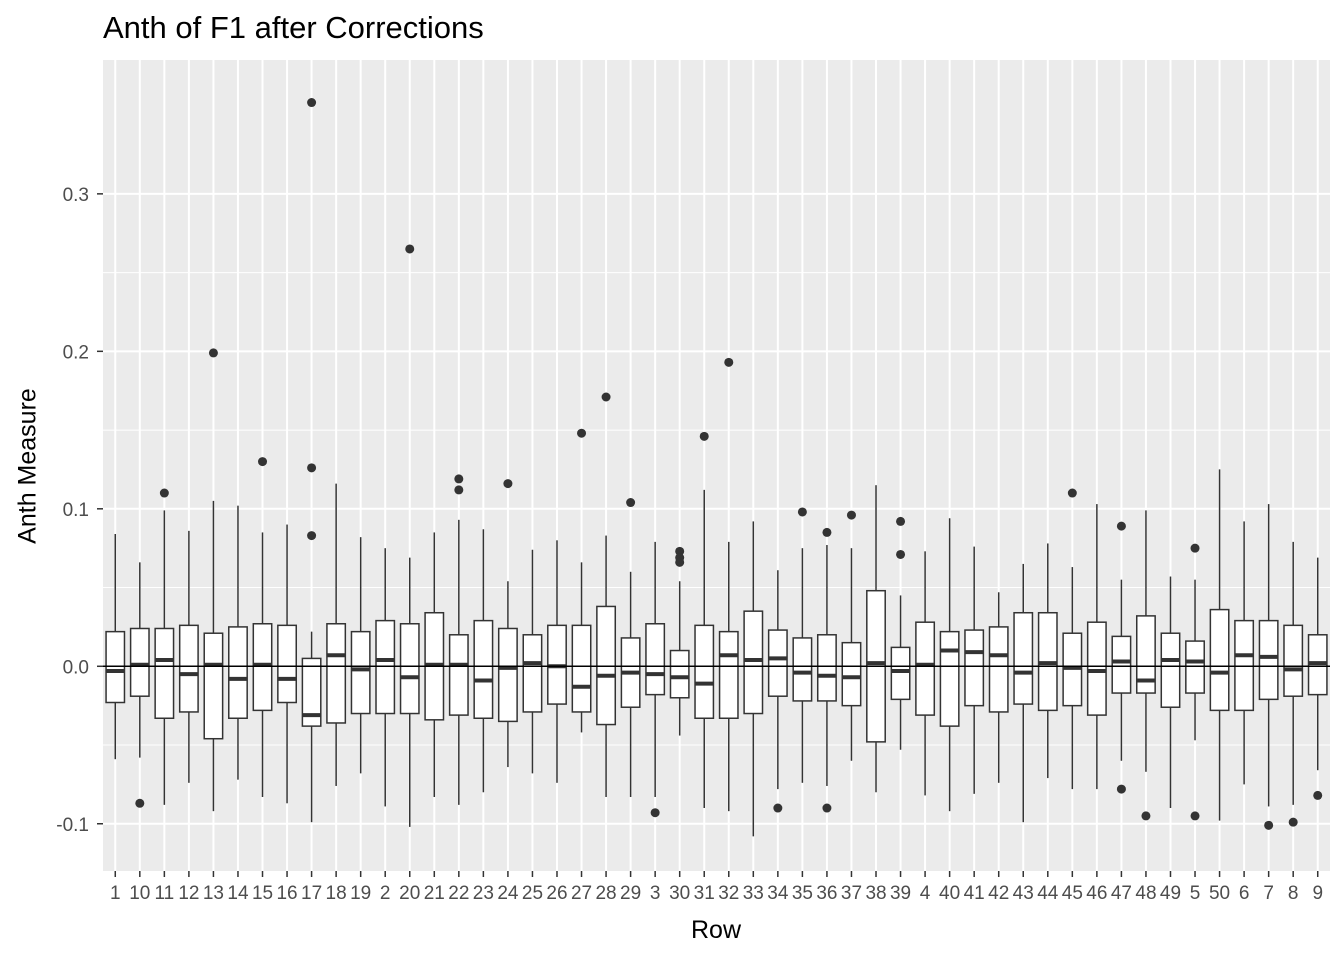  Describe the element at coordinates (998, 893) in the screenshot. I see `x-tick-label: 42` at that location.